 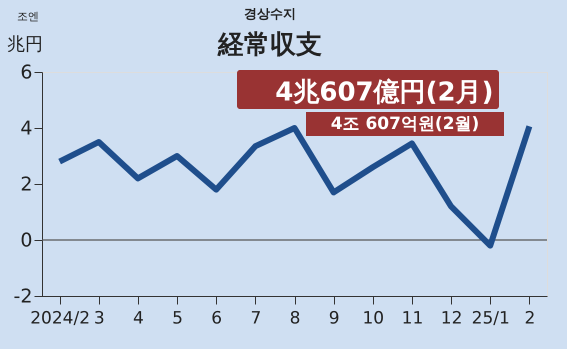 I want to click on chart-subtitle: 경상수지, so click(x=270, y=14).